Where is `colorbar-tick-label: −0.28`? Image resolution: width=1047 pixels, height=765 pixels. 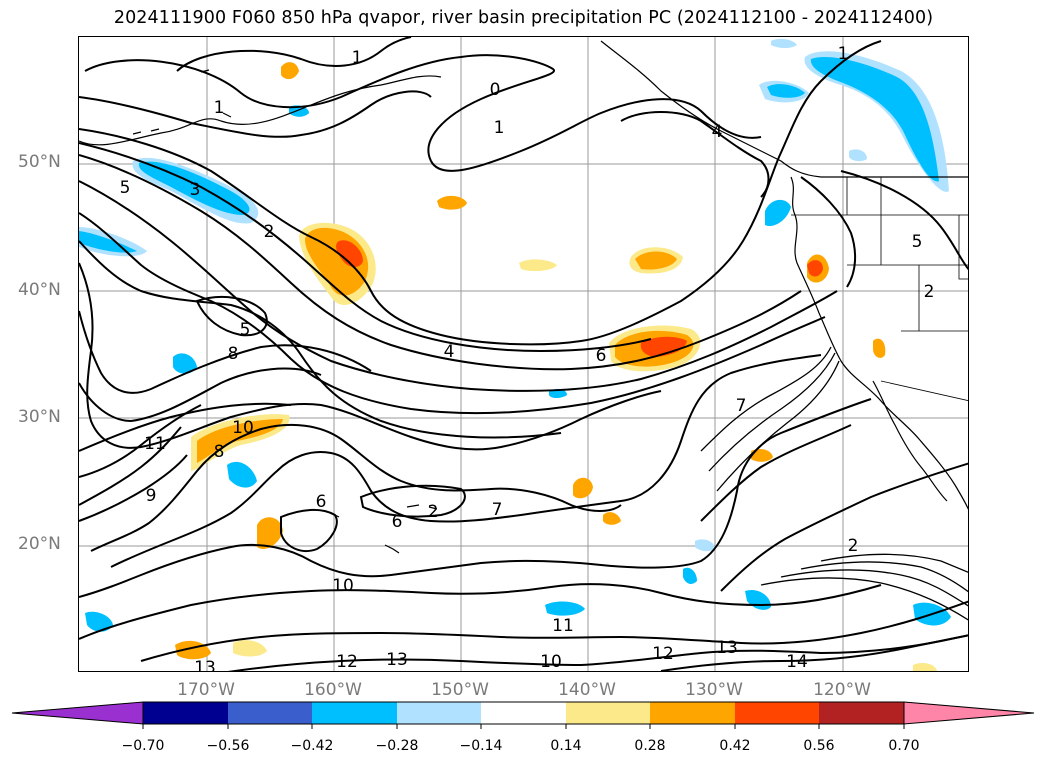
colorbar-tick-label: −0.28 is located at coordinates (397, 746).